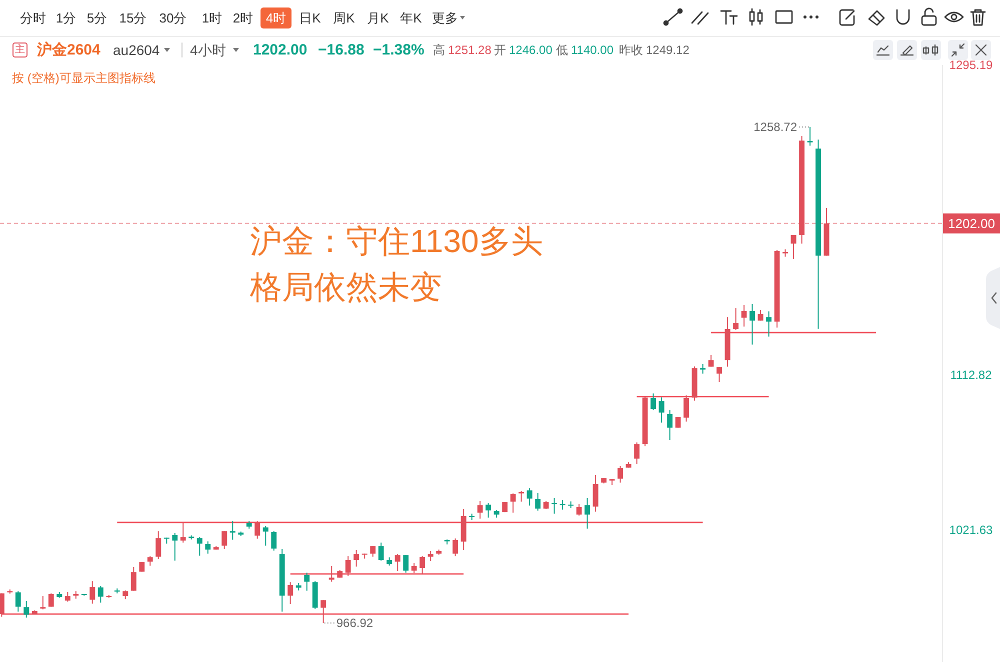 This screenshot has width=1000, height=662. Describe the element at coordinates (398, 50) in the screenshot. I see `text: −1.38%` at that location.